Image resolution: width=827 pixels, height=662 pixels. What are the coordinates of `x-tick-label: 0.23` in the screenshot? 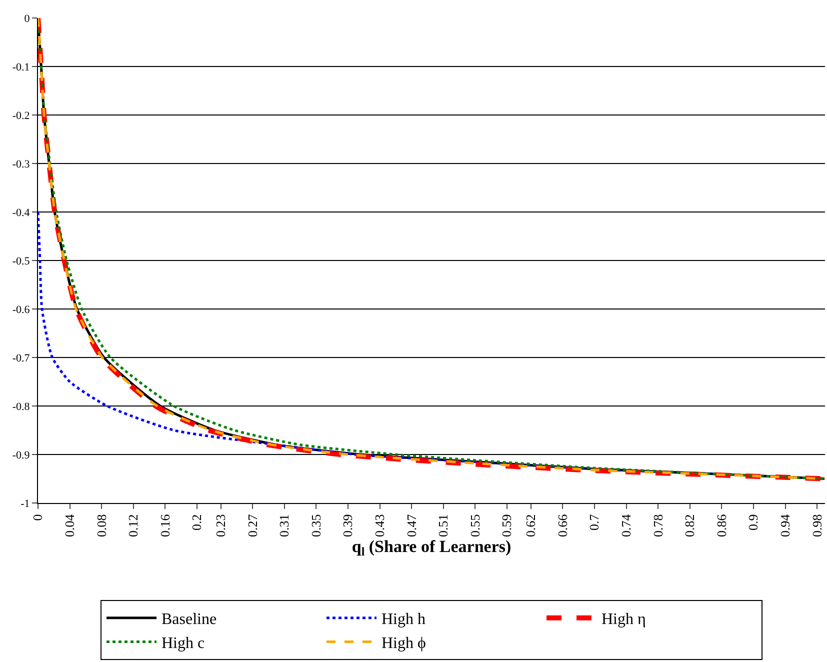 It's located at (220, 525).